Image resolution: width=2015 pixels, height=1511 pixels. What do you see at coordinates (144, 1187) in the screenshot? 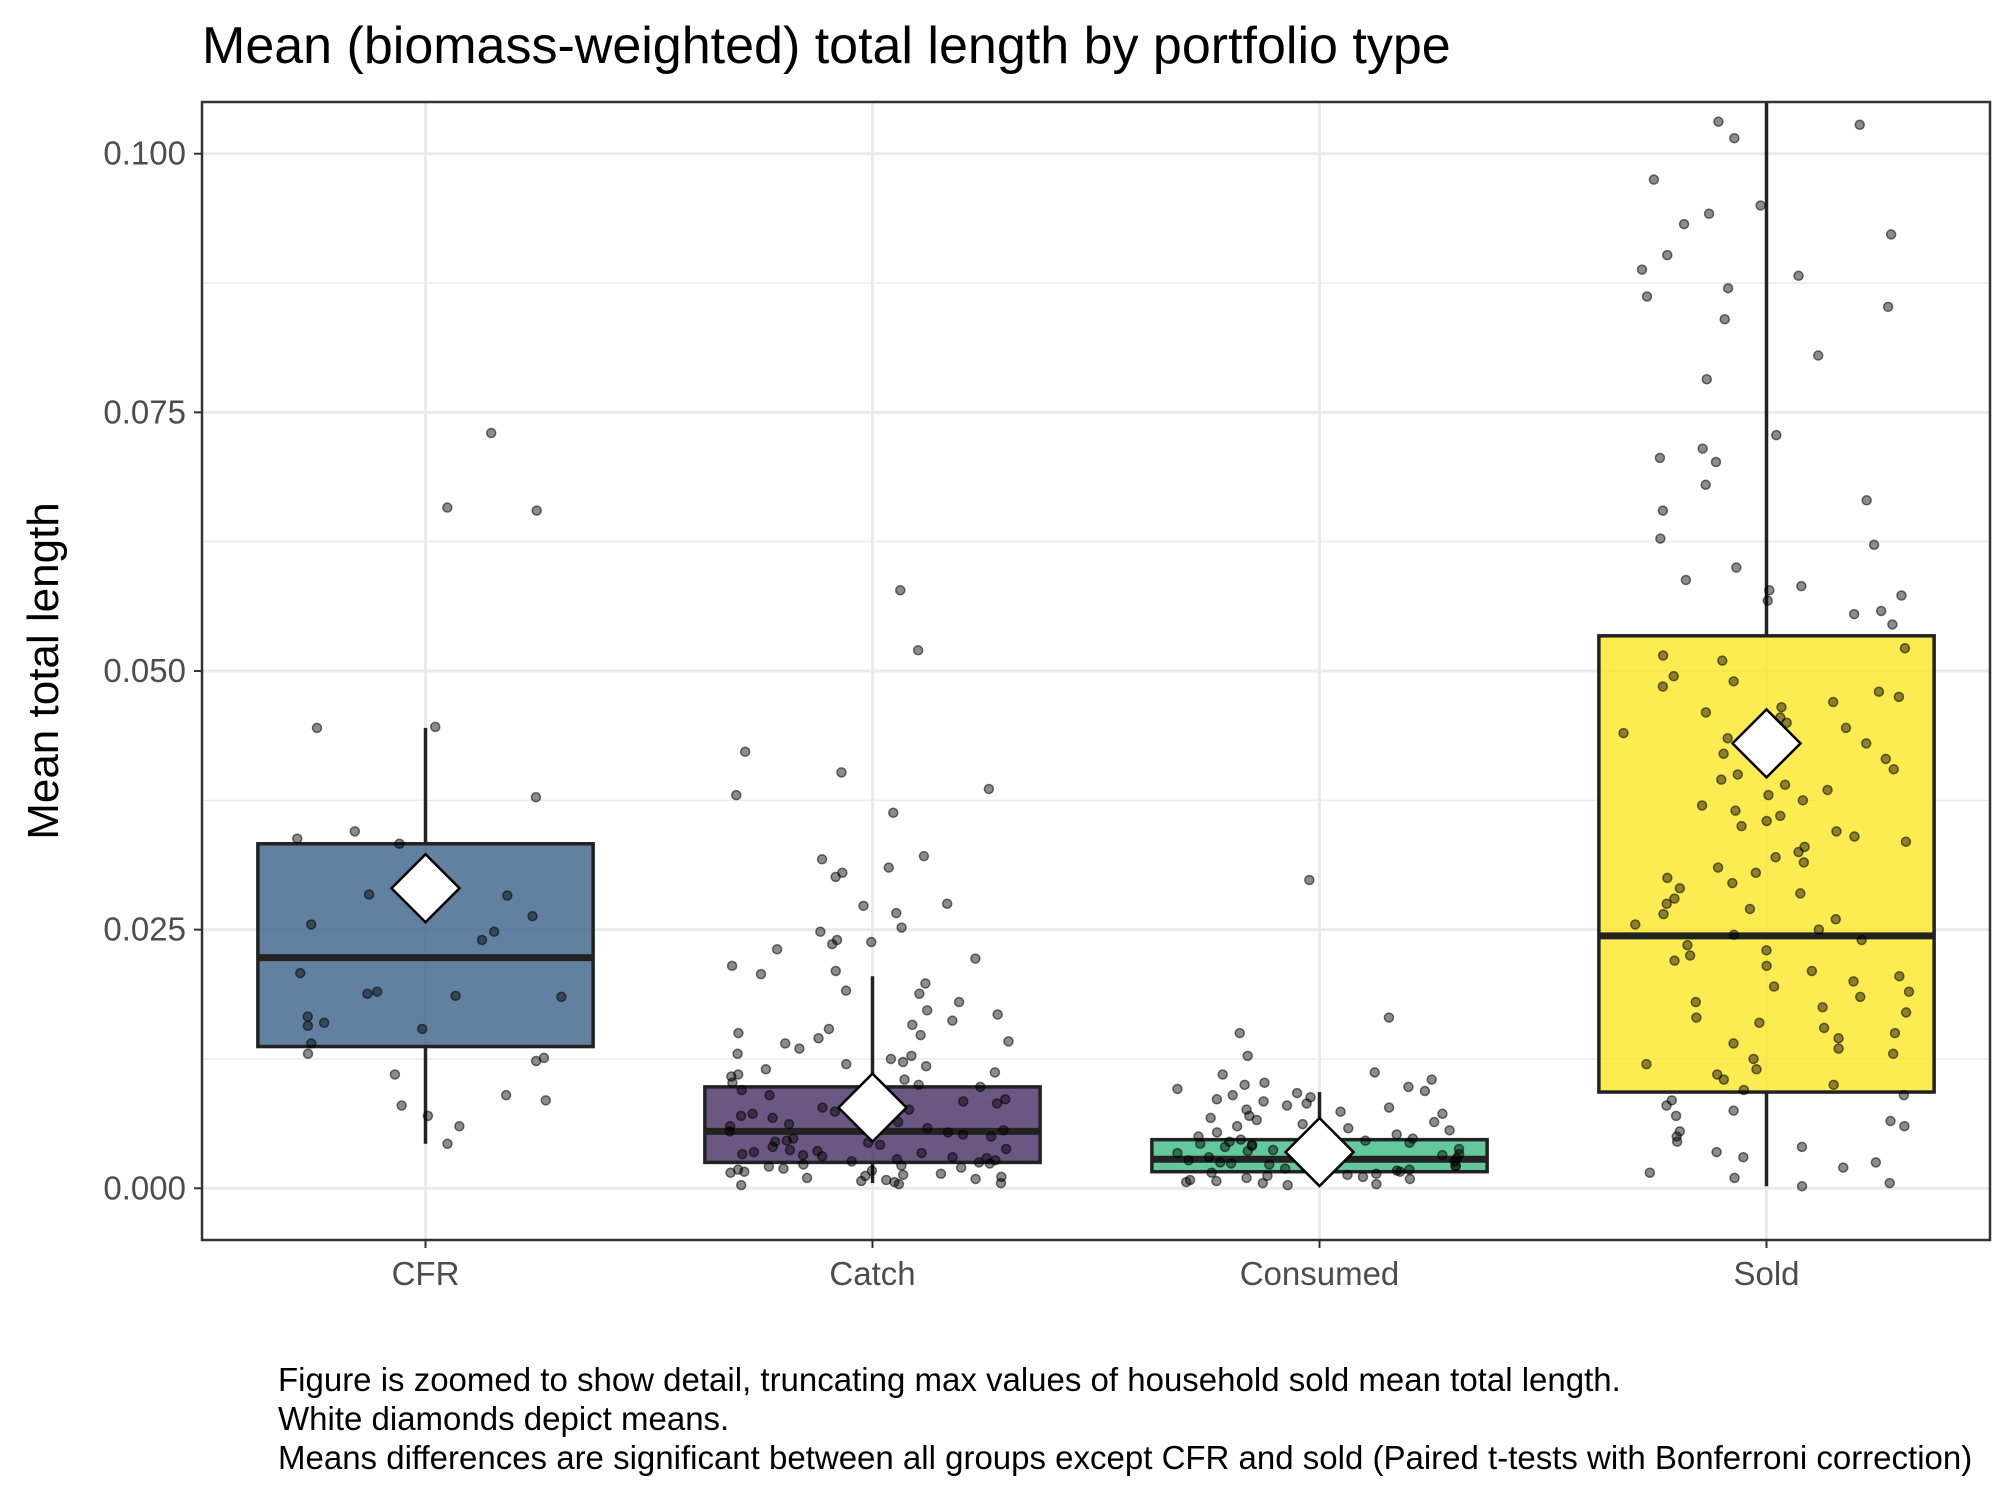
I see `y-tick-label-0: 0.000` at bounding box center [144, 1187].